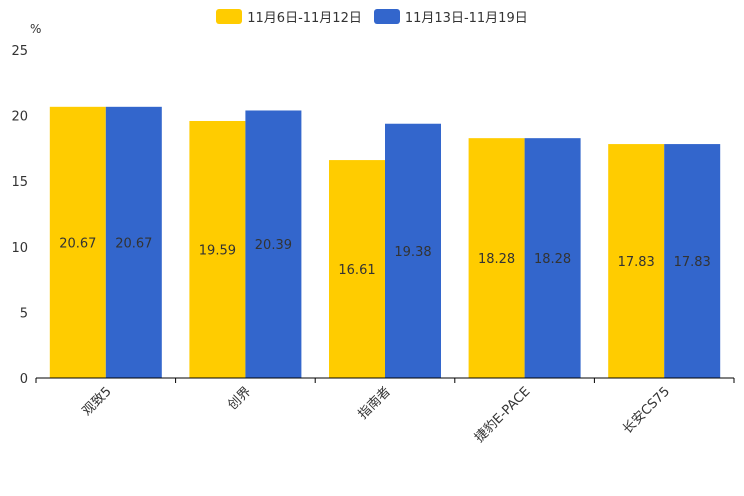  I want to click on data-label-s2-0: 20.67, so click(133, 243).